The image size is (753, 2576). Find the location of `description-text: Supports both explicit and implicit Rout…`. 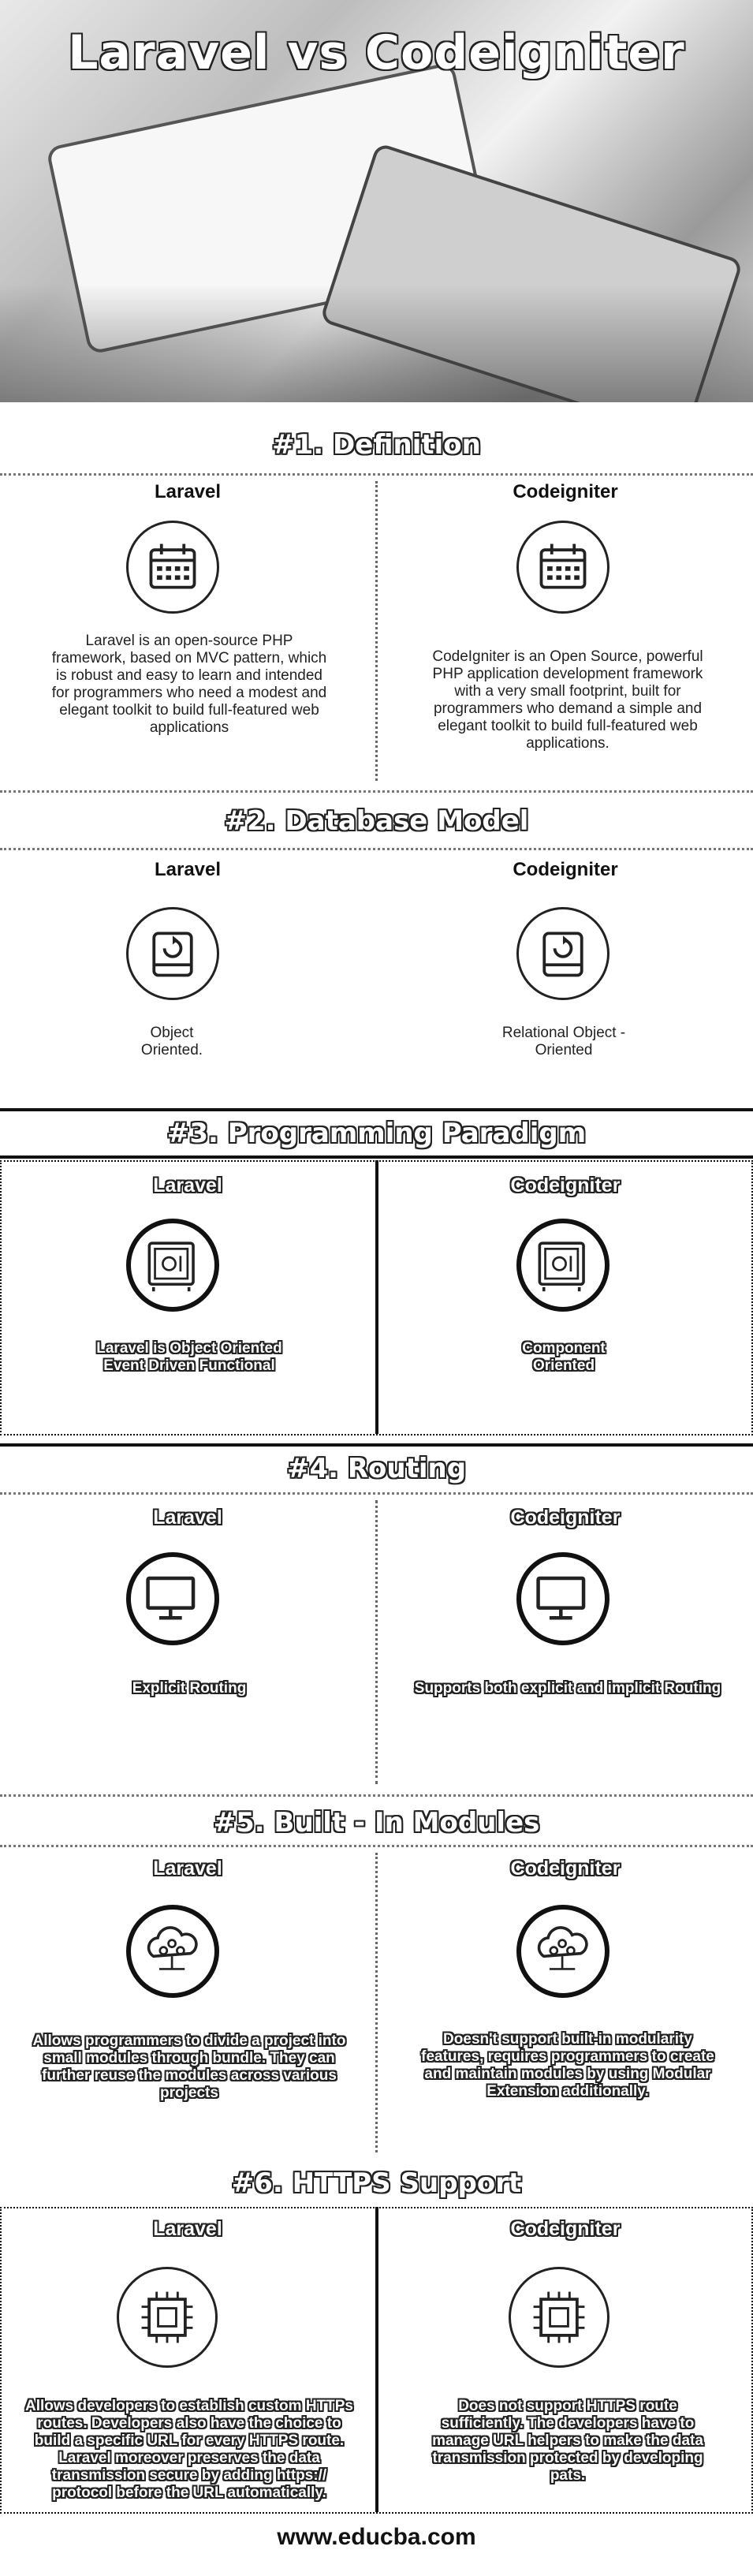

description-text: Supports both explicit and implicit Rout… is located at coordinates (567, 1688).